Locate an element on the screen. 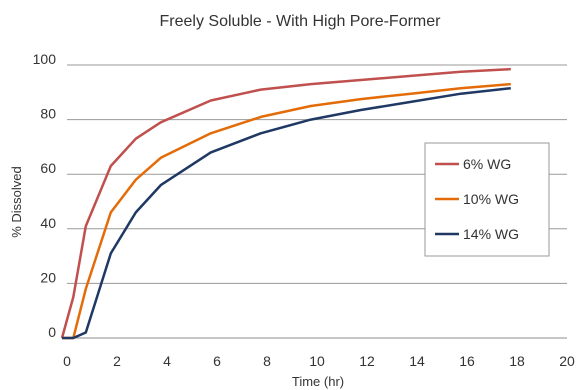 This screenshot has height=390, width=579. x-tick-label: 0 is located at coordinates (67, 361).